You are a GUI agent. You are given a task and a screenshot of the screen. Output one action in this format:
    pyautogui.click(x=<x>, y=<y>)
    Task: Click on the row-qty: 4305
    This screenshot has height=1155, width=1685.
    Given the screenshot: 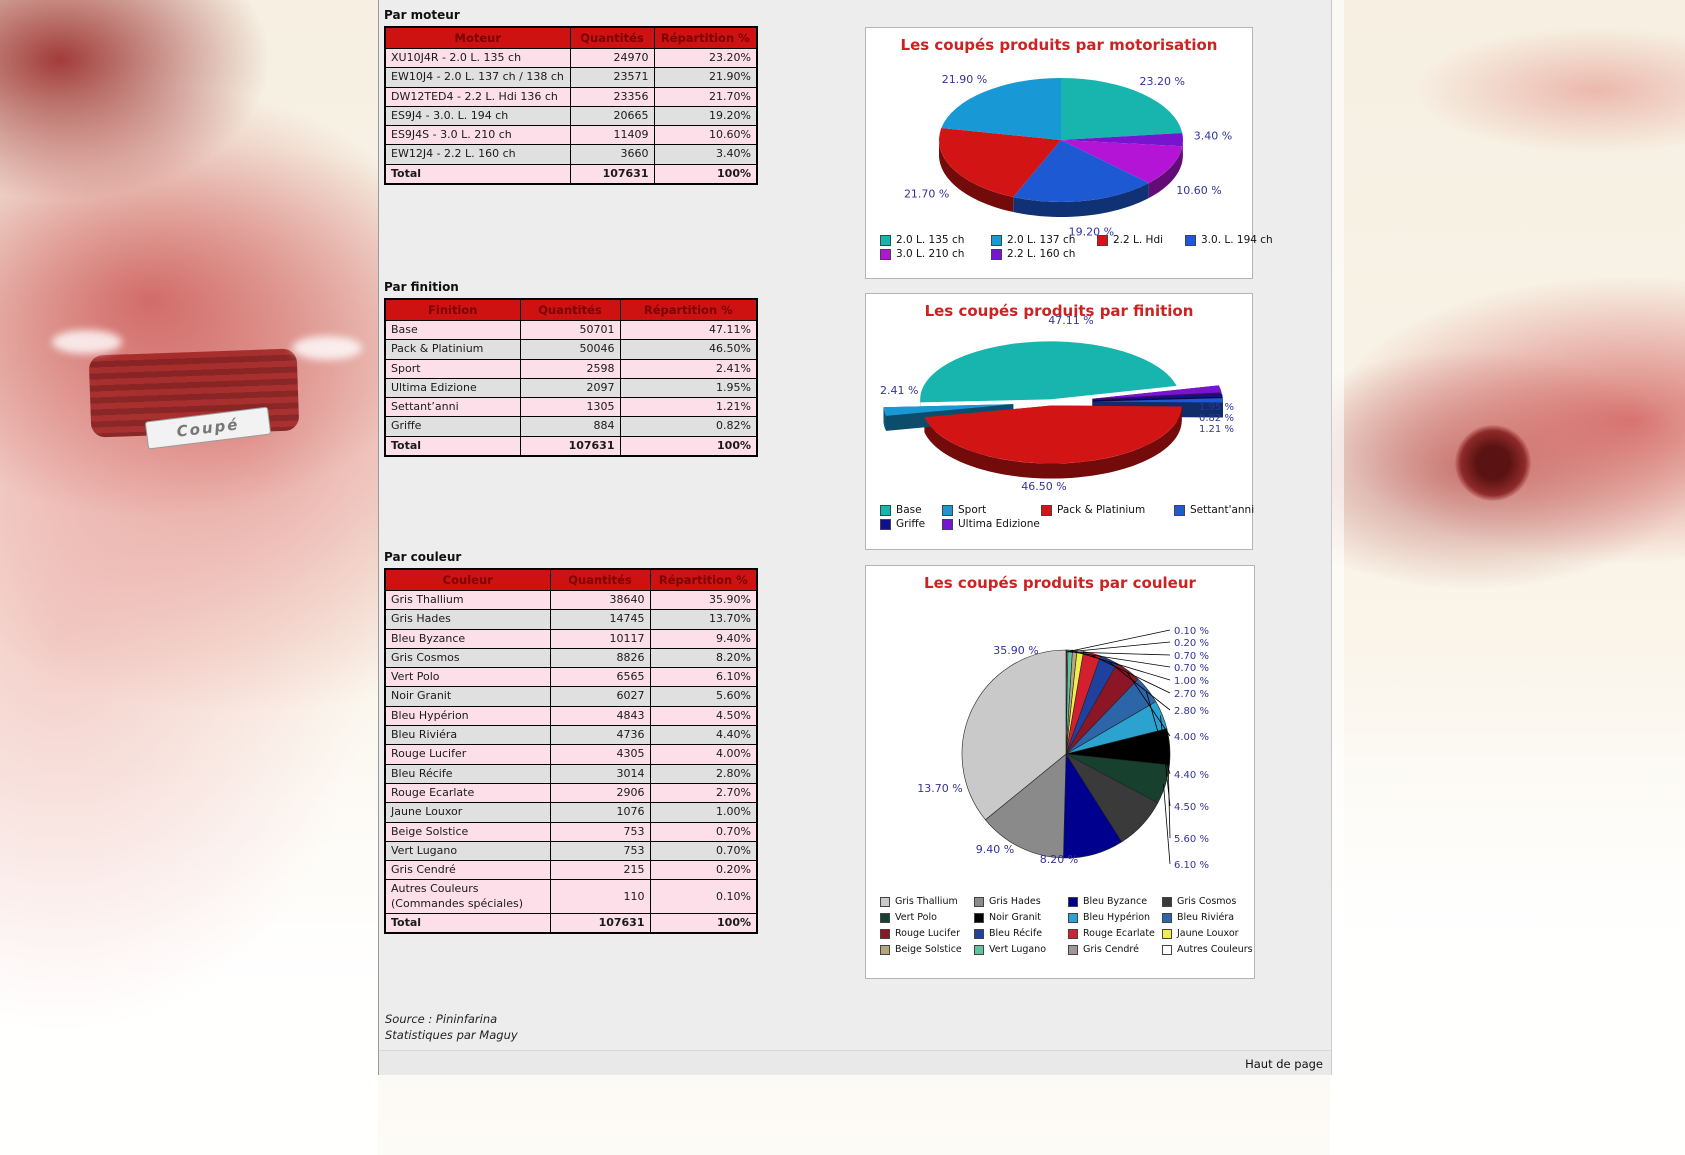 What is the action you would take?
    pyautogui.click(x=600, y=754)
    